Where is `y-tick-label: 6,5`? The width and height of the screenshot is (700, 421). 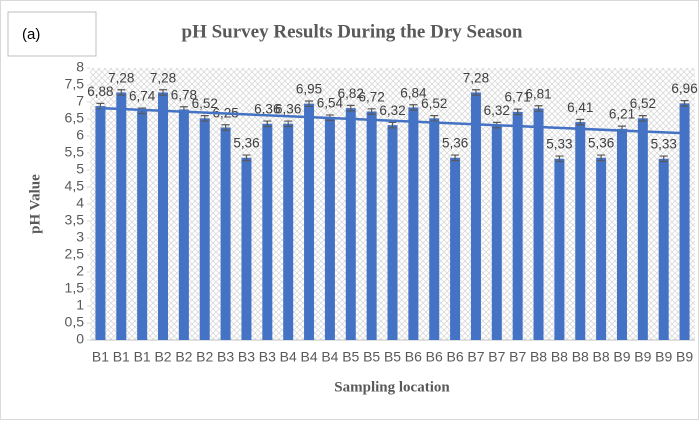
y-tick-label: 6,5 is located at coordinates (75, 118).